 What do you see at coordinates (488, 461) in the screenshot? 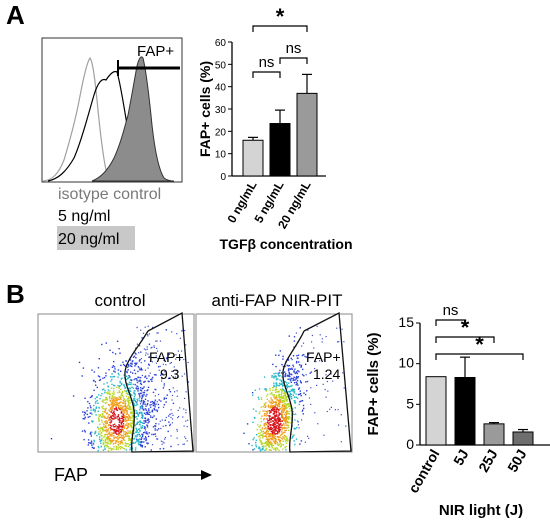
I see `category-label: 25J` at bounding box center [488, 461].